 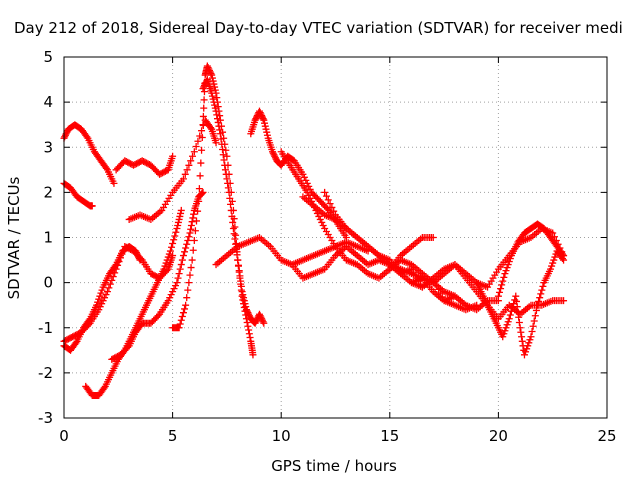 What do you see at coordinates (173, 436) in the screenshot?
I see `x-tick-label: 5` at bounding box center [173, 436].